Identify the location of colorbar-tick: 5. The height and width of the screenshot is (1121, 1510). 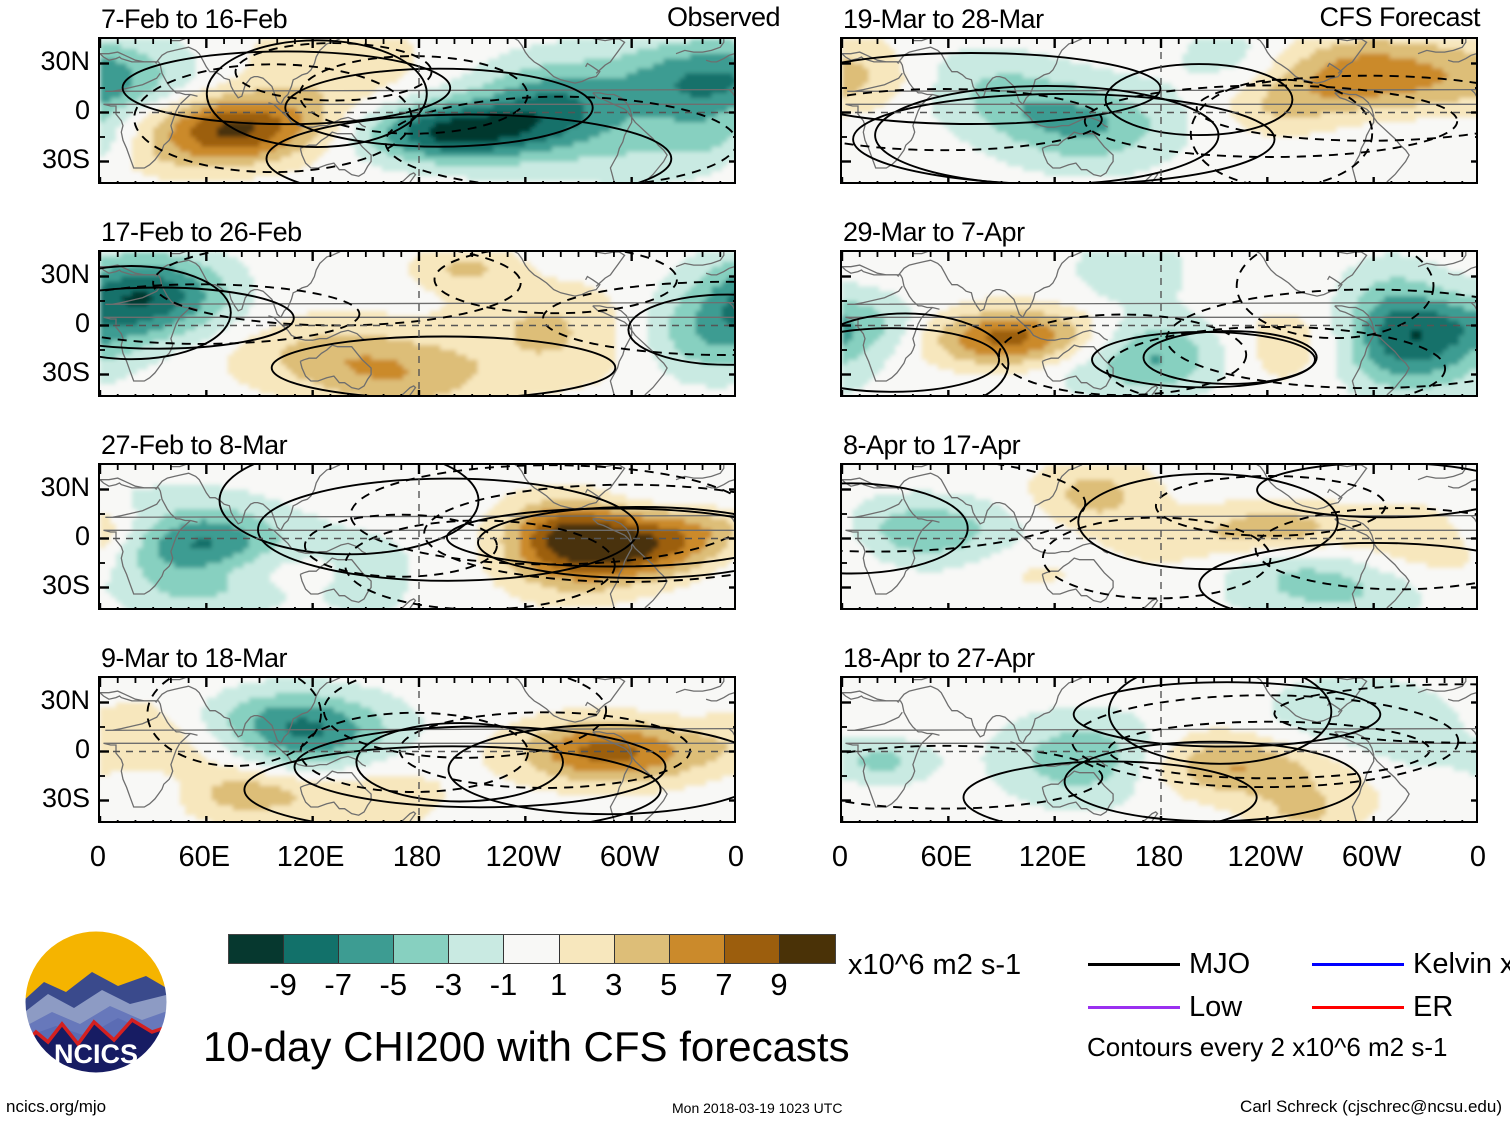
(669, 984).